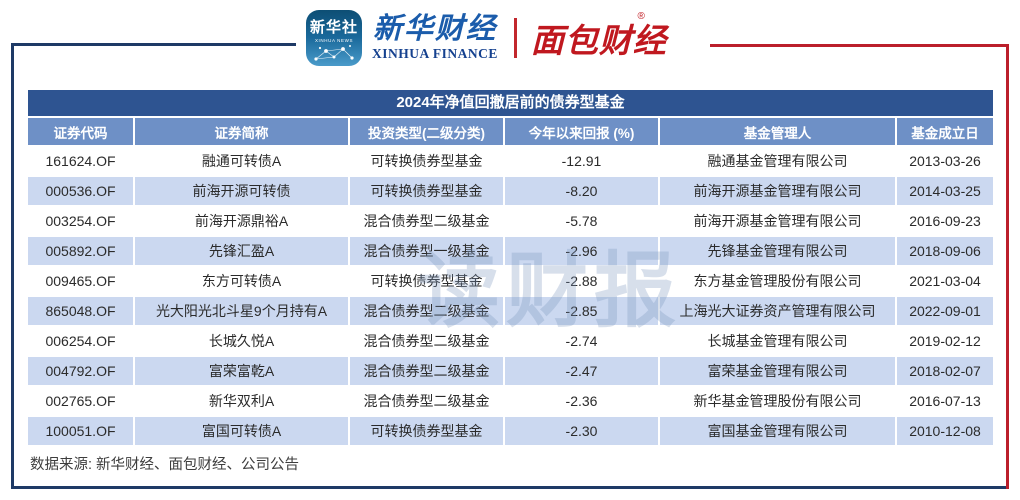  Describe the element at coordinates (434, 28) in the screenshot. I see `xinhua-finance-wordmark: 新华财经` at that location.